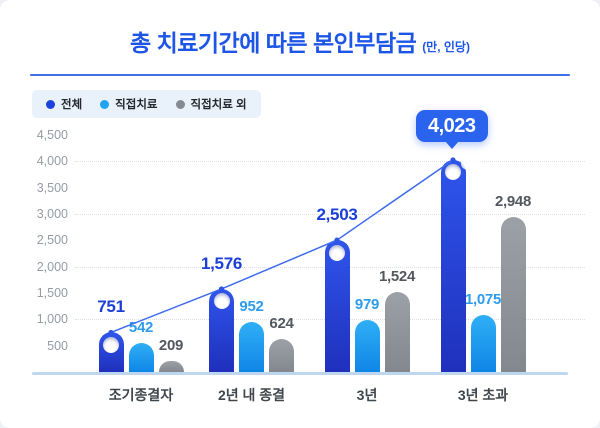 This screenshot has height=428, width=600. I want to click on value-label: 209, so click(171, 345).